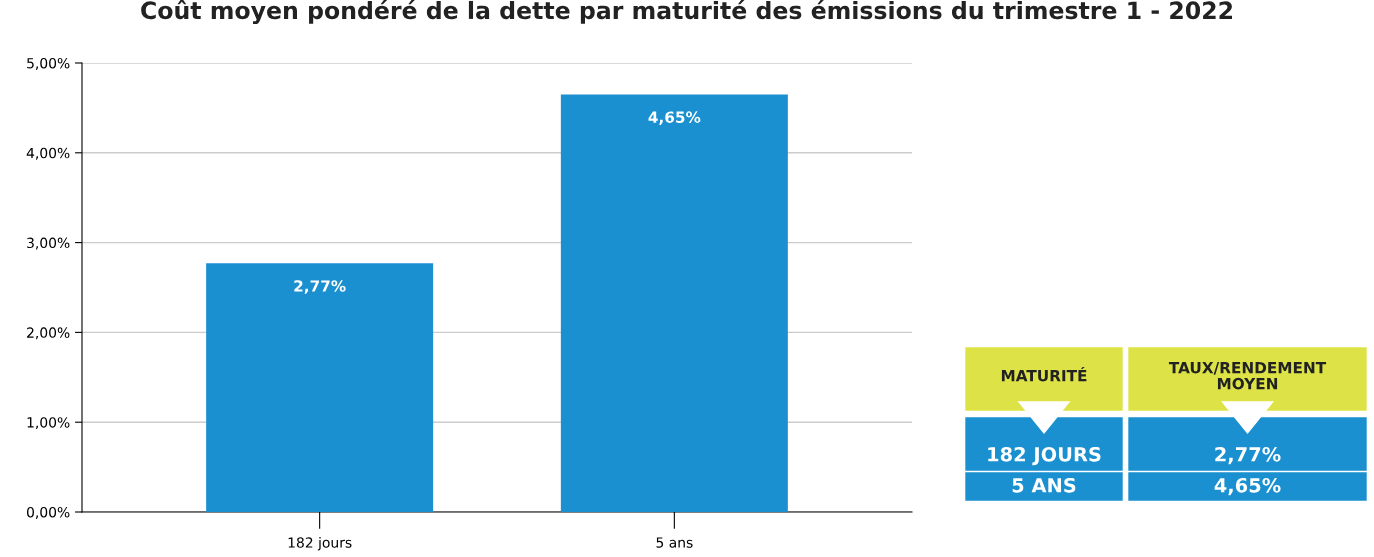 This screenshot has width=1374, height=557. I want to click on y-tick-label: 2,00%, so click(48, 333).